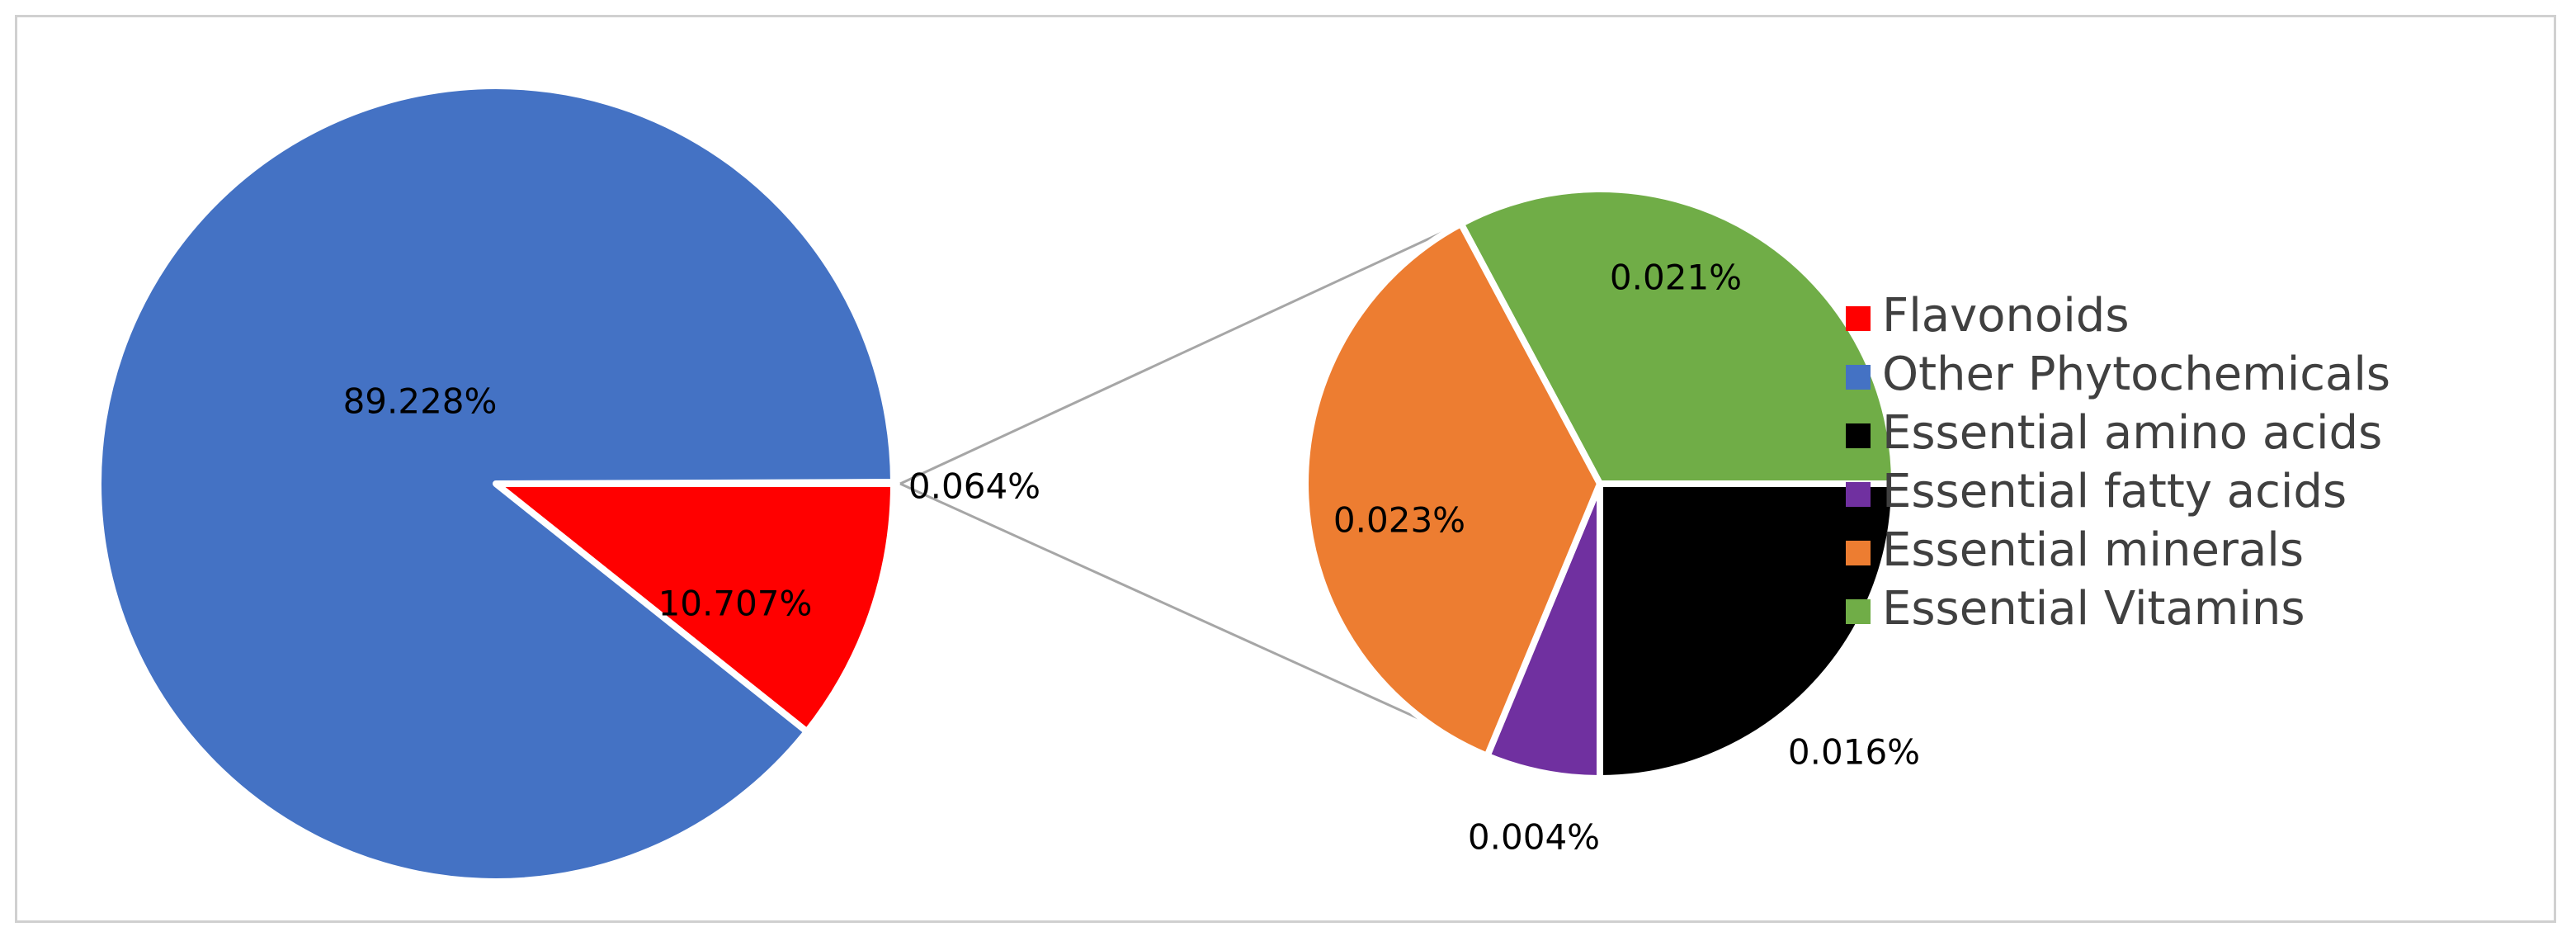  I want to click on legend-item-flavonoids: Flavonoids, so click(1988, 316).